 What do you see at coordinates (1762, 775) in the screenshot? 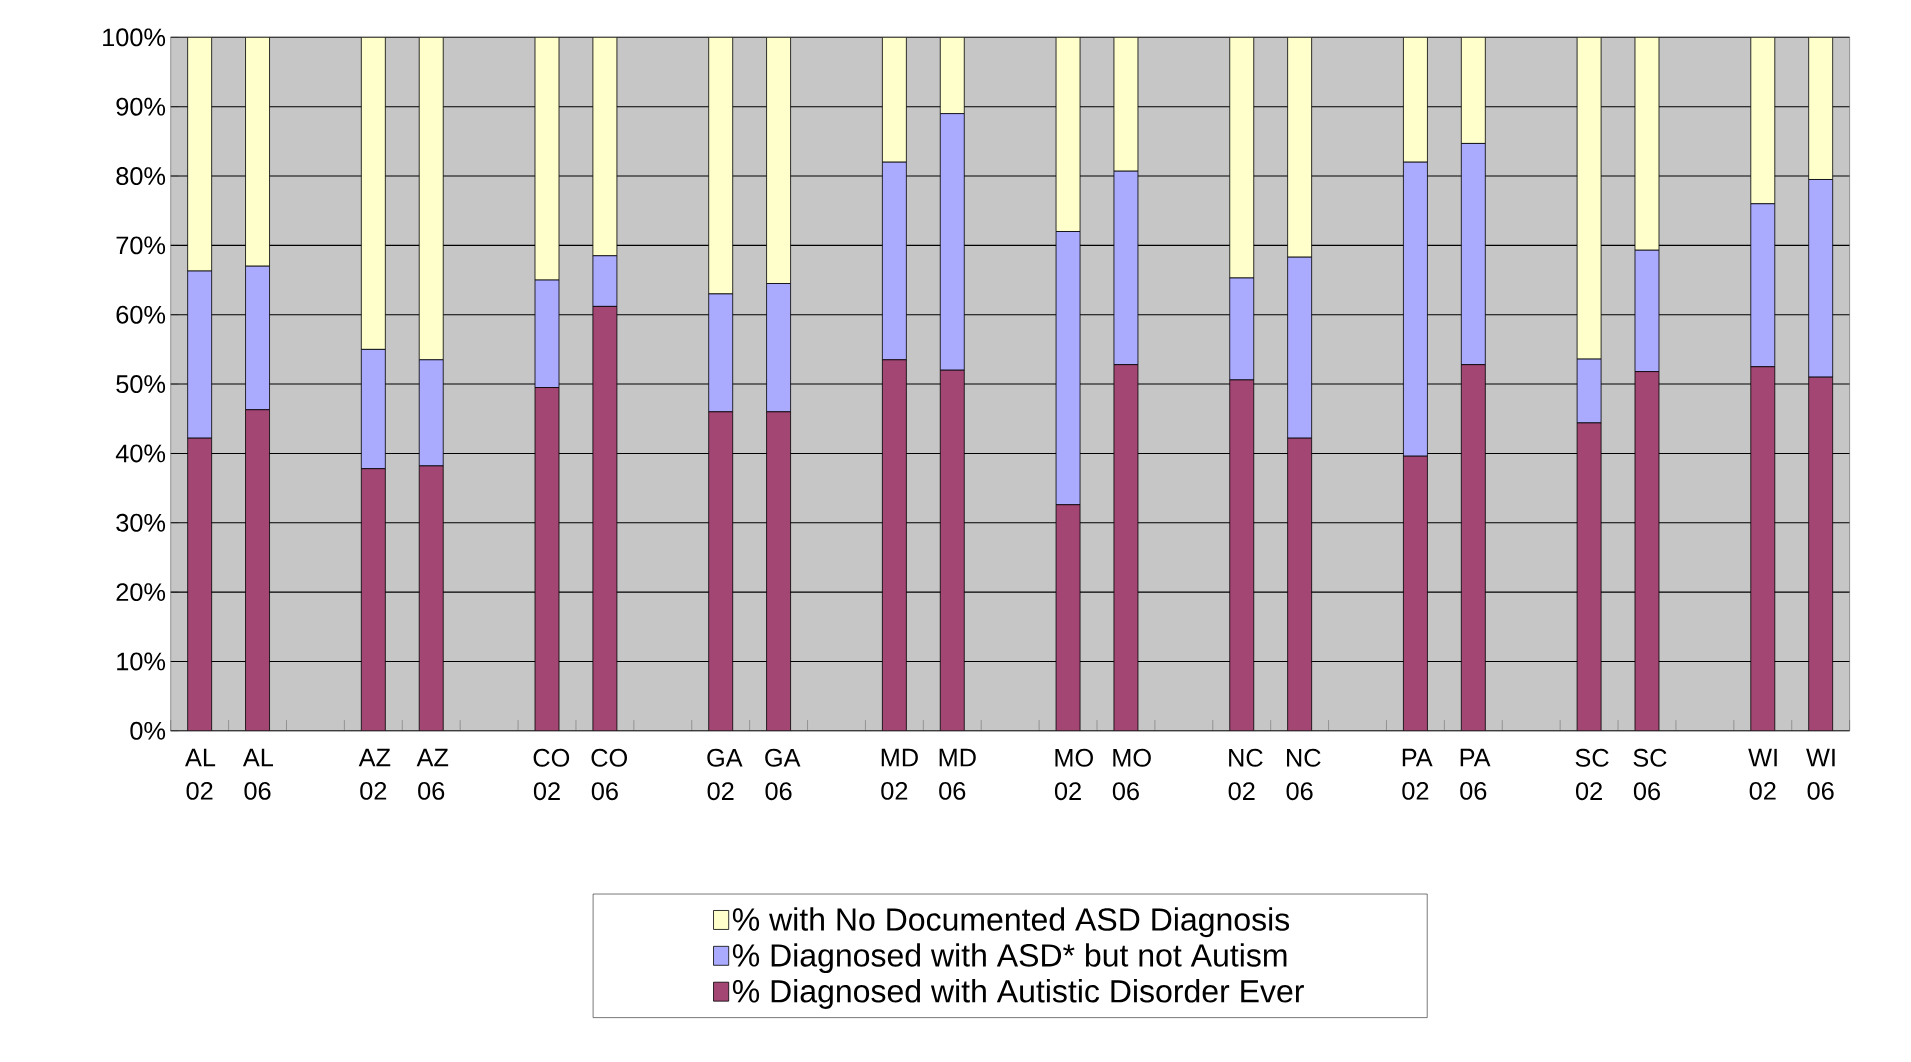
I see `x-tick-label: WI 02` at bounding box center [1762, 775].